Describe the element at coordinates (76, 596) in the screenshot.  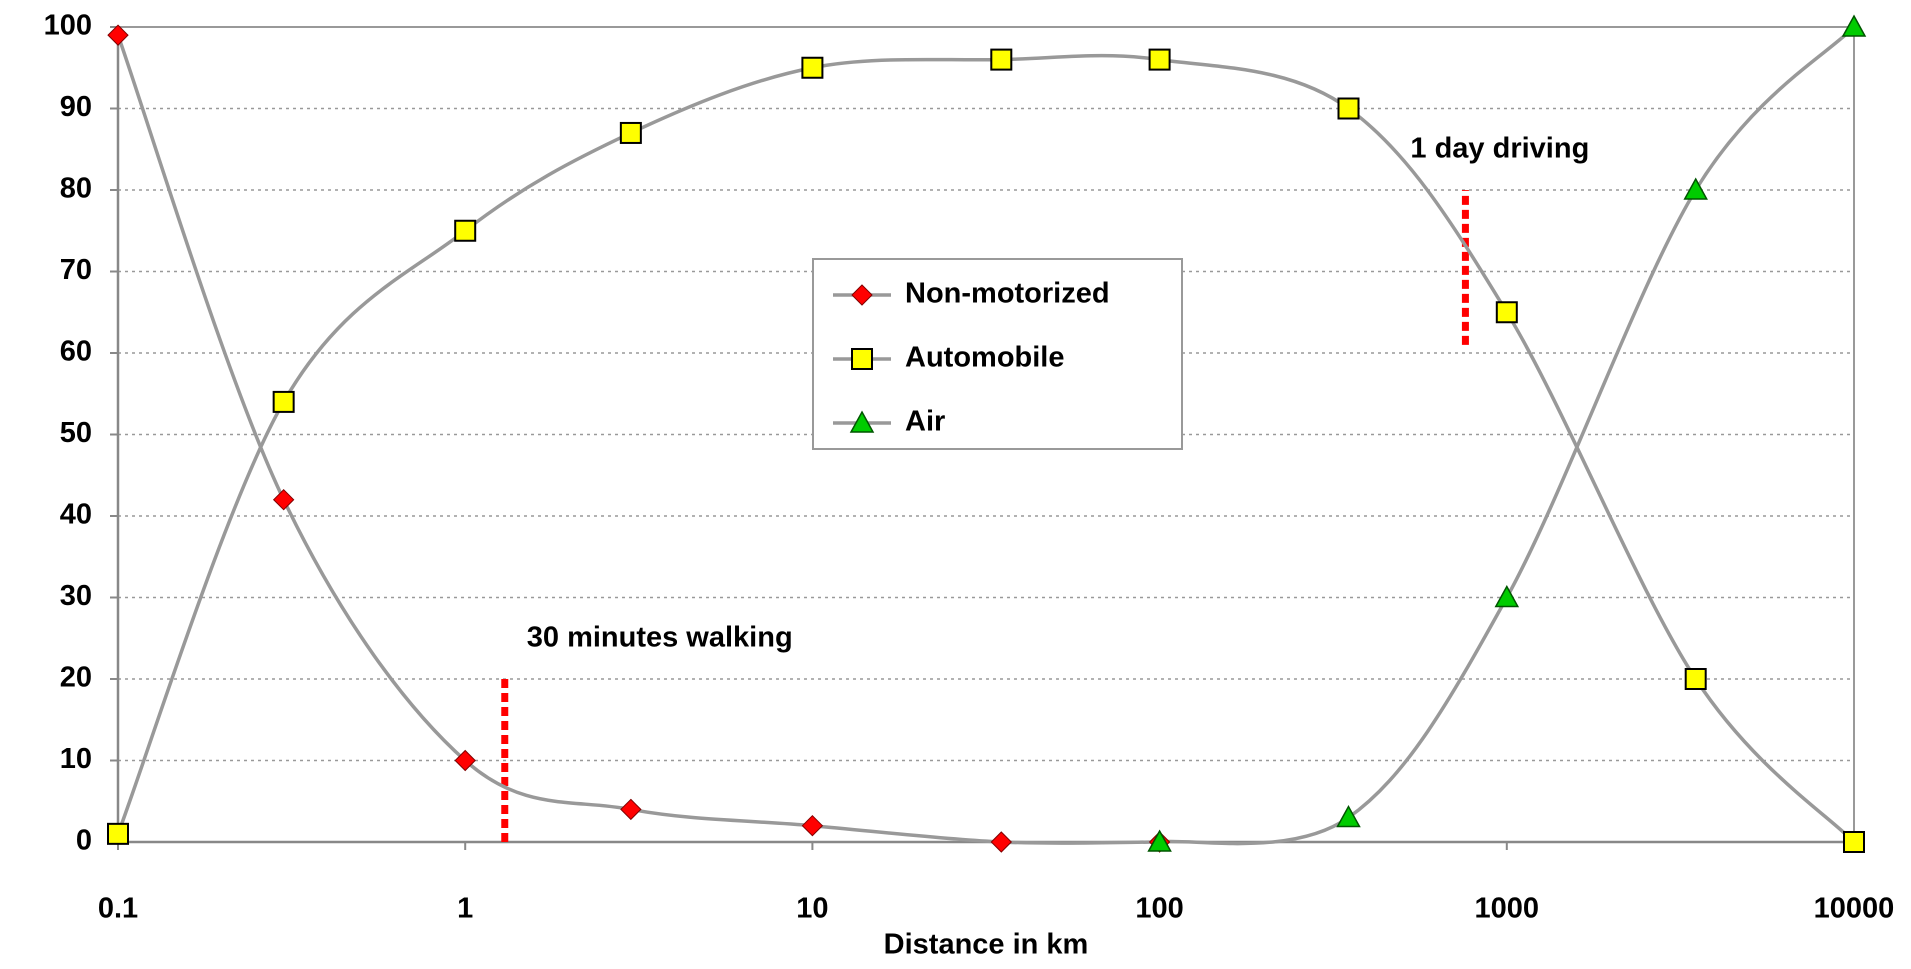
I see `y-tick-label: 30` at that location.